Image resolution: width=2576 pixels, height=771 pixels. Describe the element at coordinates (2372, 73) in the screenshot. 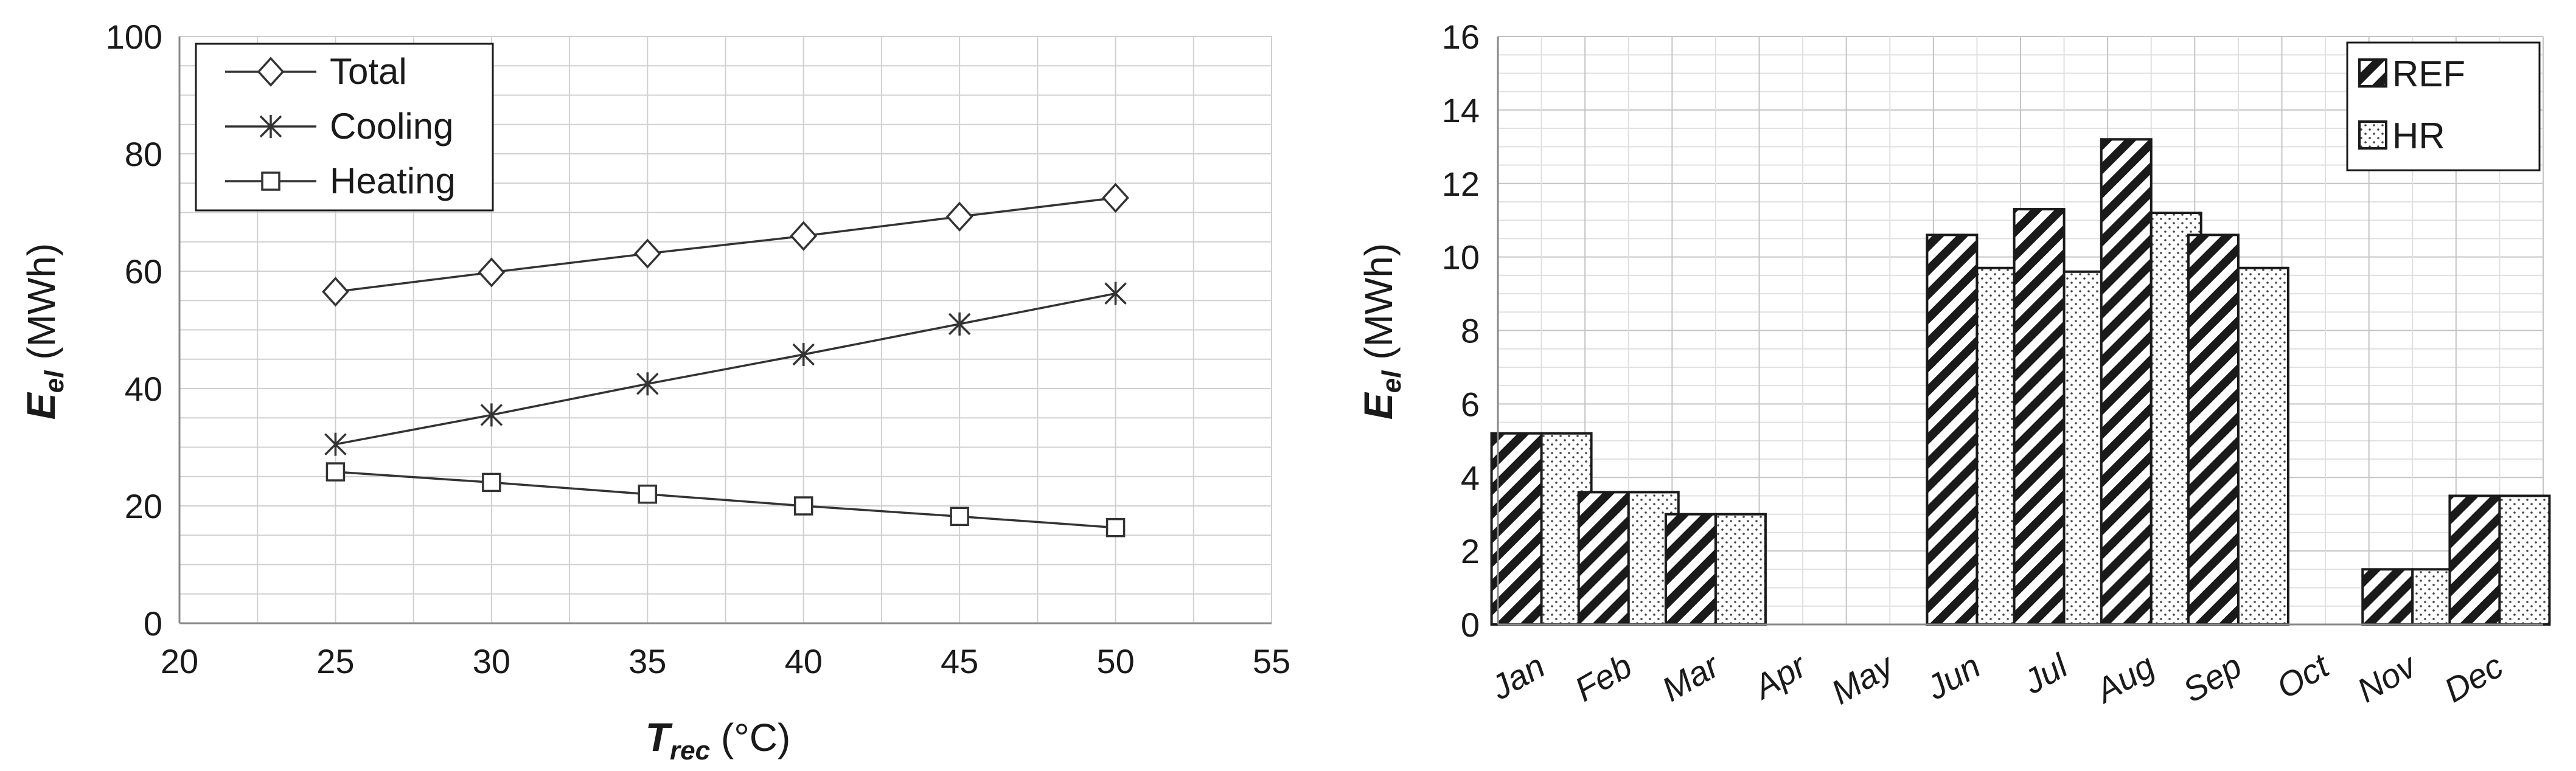

I see `legend-swatch-ref` at that location.